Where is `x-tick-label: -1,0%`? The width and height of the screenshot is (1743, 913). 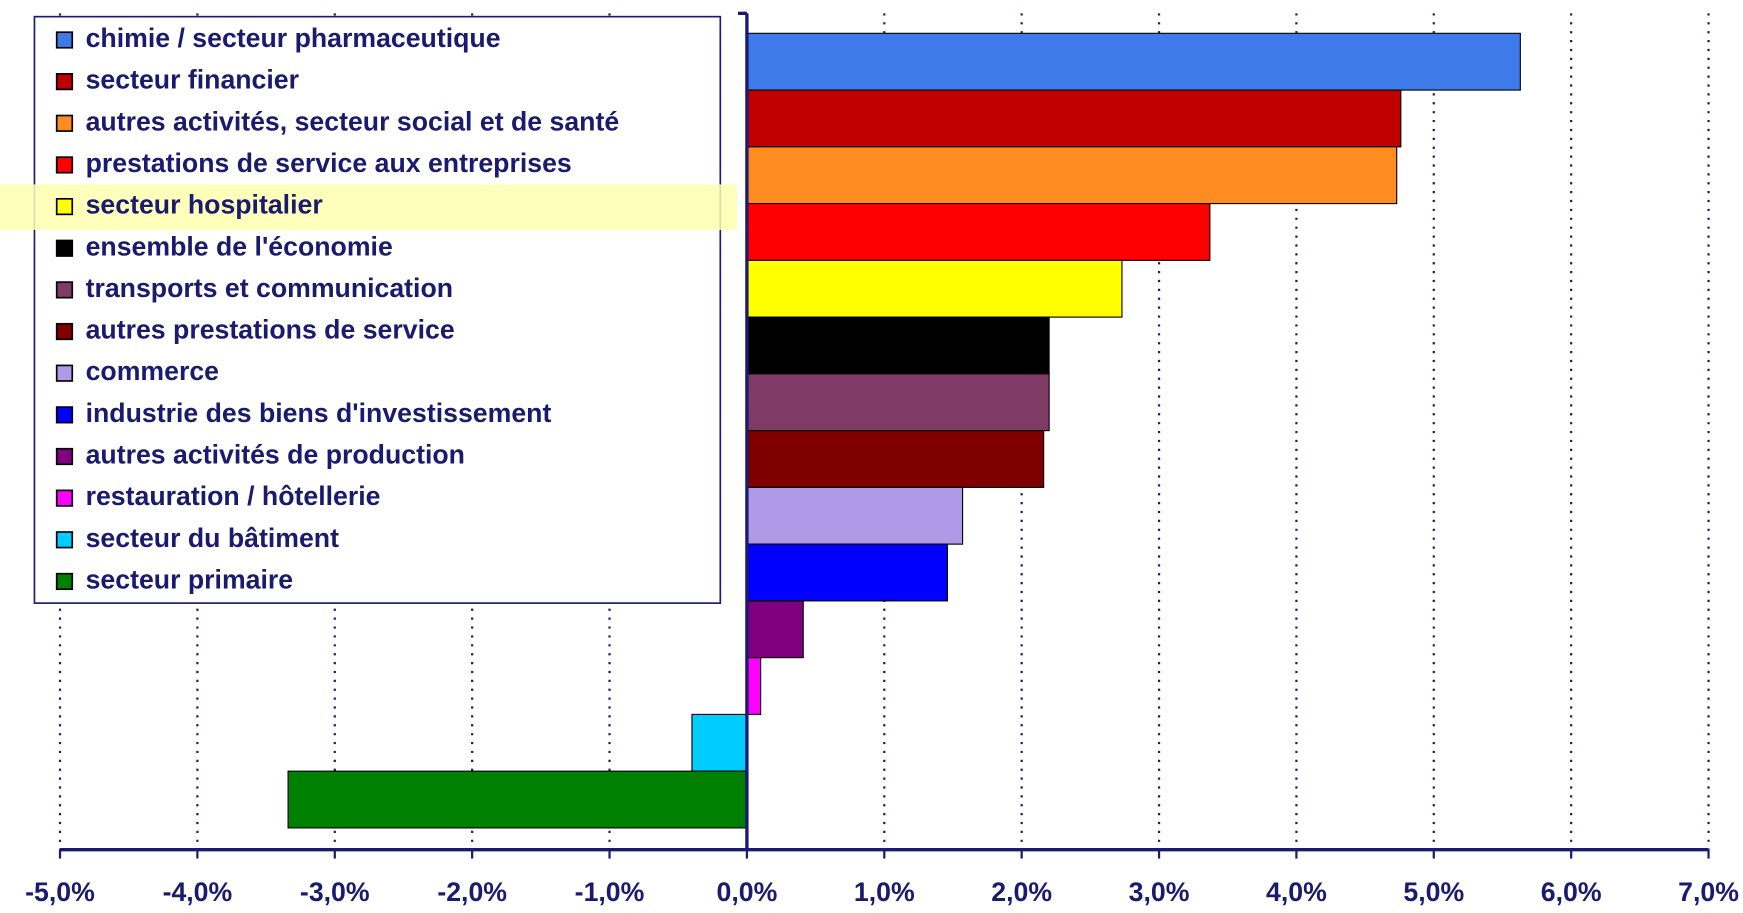
x-tick-label: -1,0% is located at coordinates (610, 892).